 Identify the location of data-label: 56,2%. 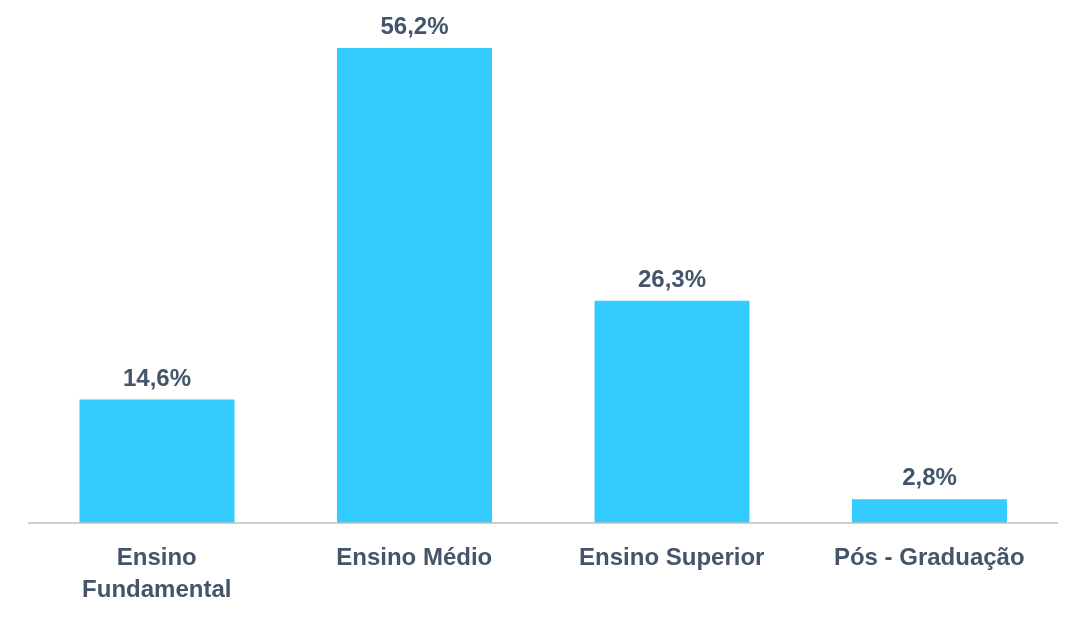
(414, 25).